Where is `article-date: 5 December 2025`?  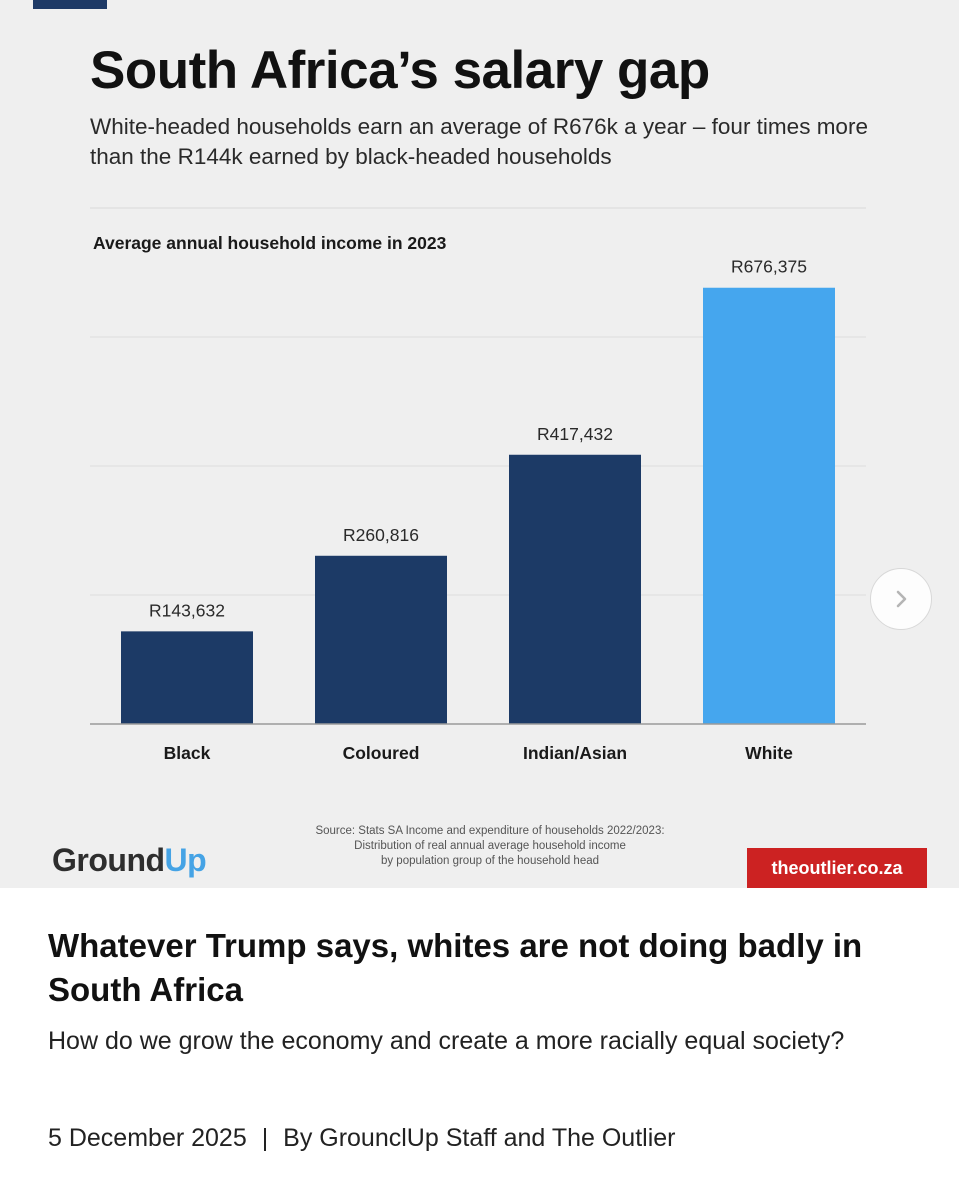 article-date: 5 December 2025 is located at coordinates (147, 1138).